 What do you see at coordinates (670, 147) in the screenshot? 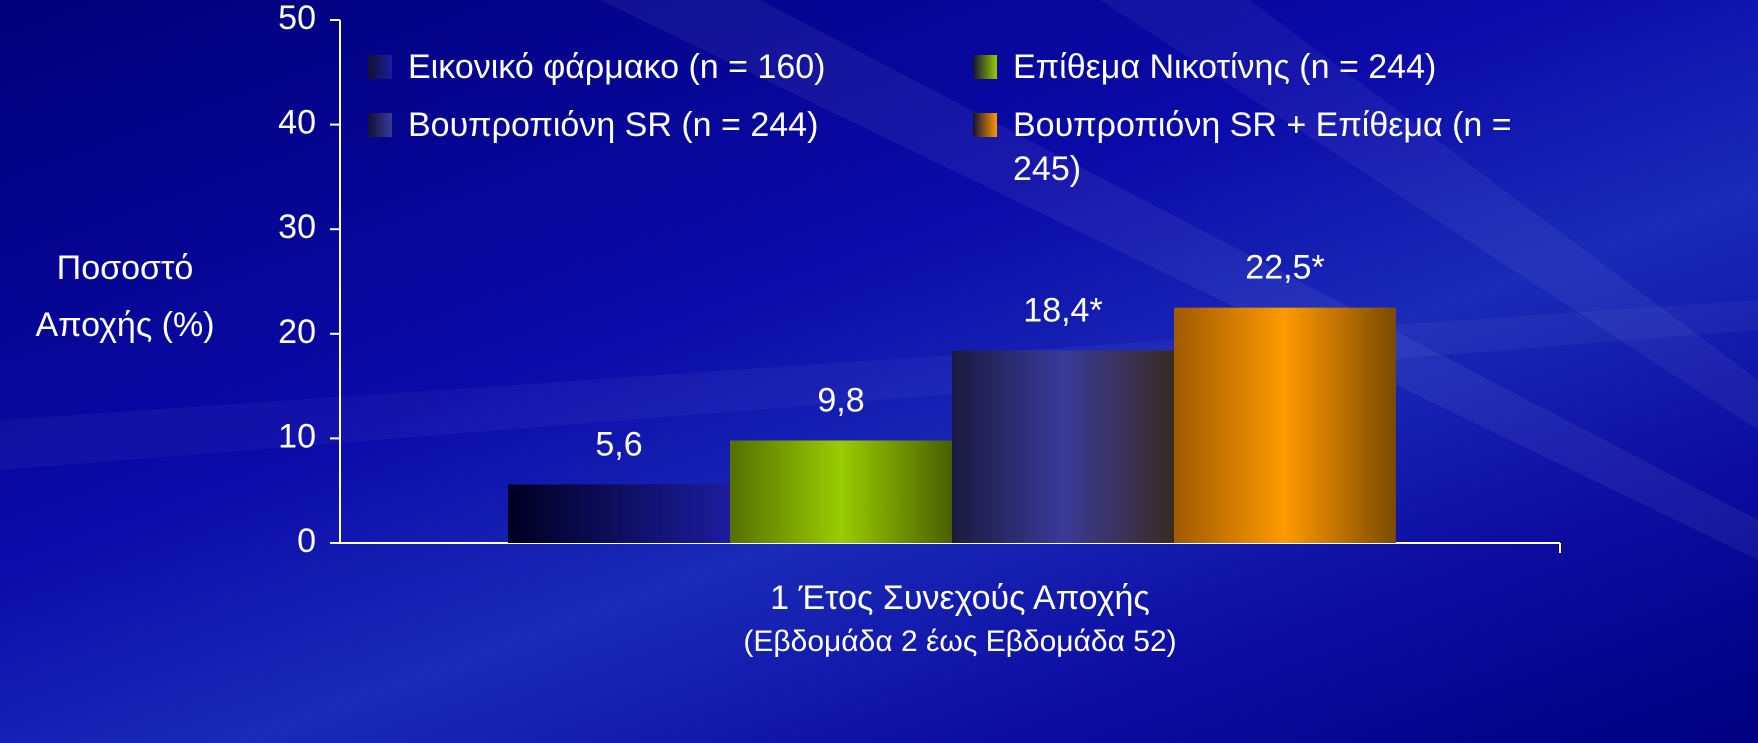
I see `legend-item: Βουπροπιόνη SR (n = 244)` at bounding box center [670, 147].